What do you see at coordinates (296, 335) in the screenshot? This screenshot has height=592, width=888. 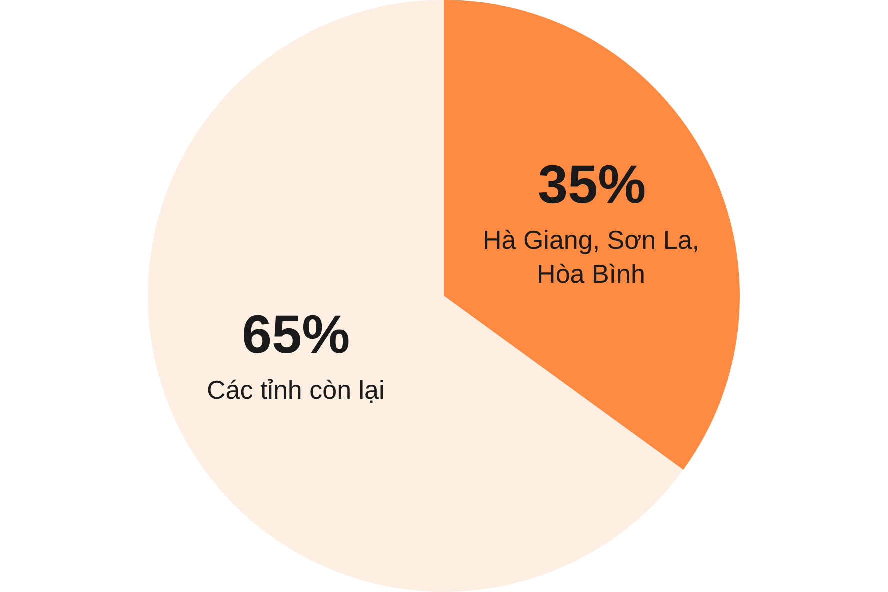 I see `data-label: 65%` at bounding box center [296, 335].